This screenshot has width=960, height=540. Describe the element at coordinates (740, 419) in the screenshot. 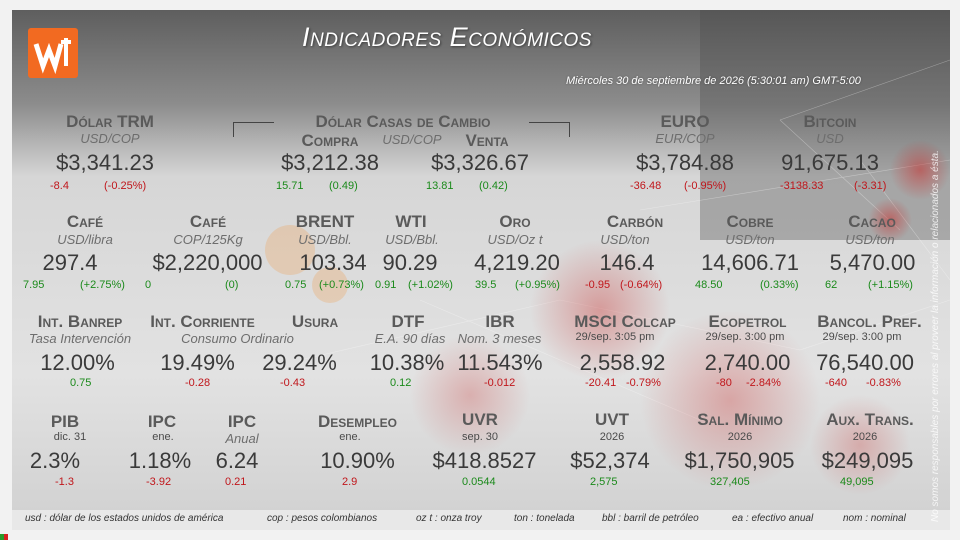

I see `sal-minimo-label: Sal. Mínimo` at that location.